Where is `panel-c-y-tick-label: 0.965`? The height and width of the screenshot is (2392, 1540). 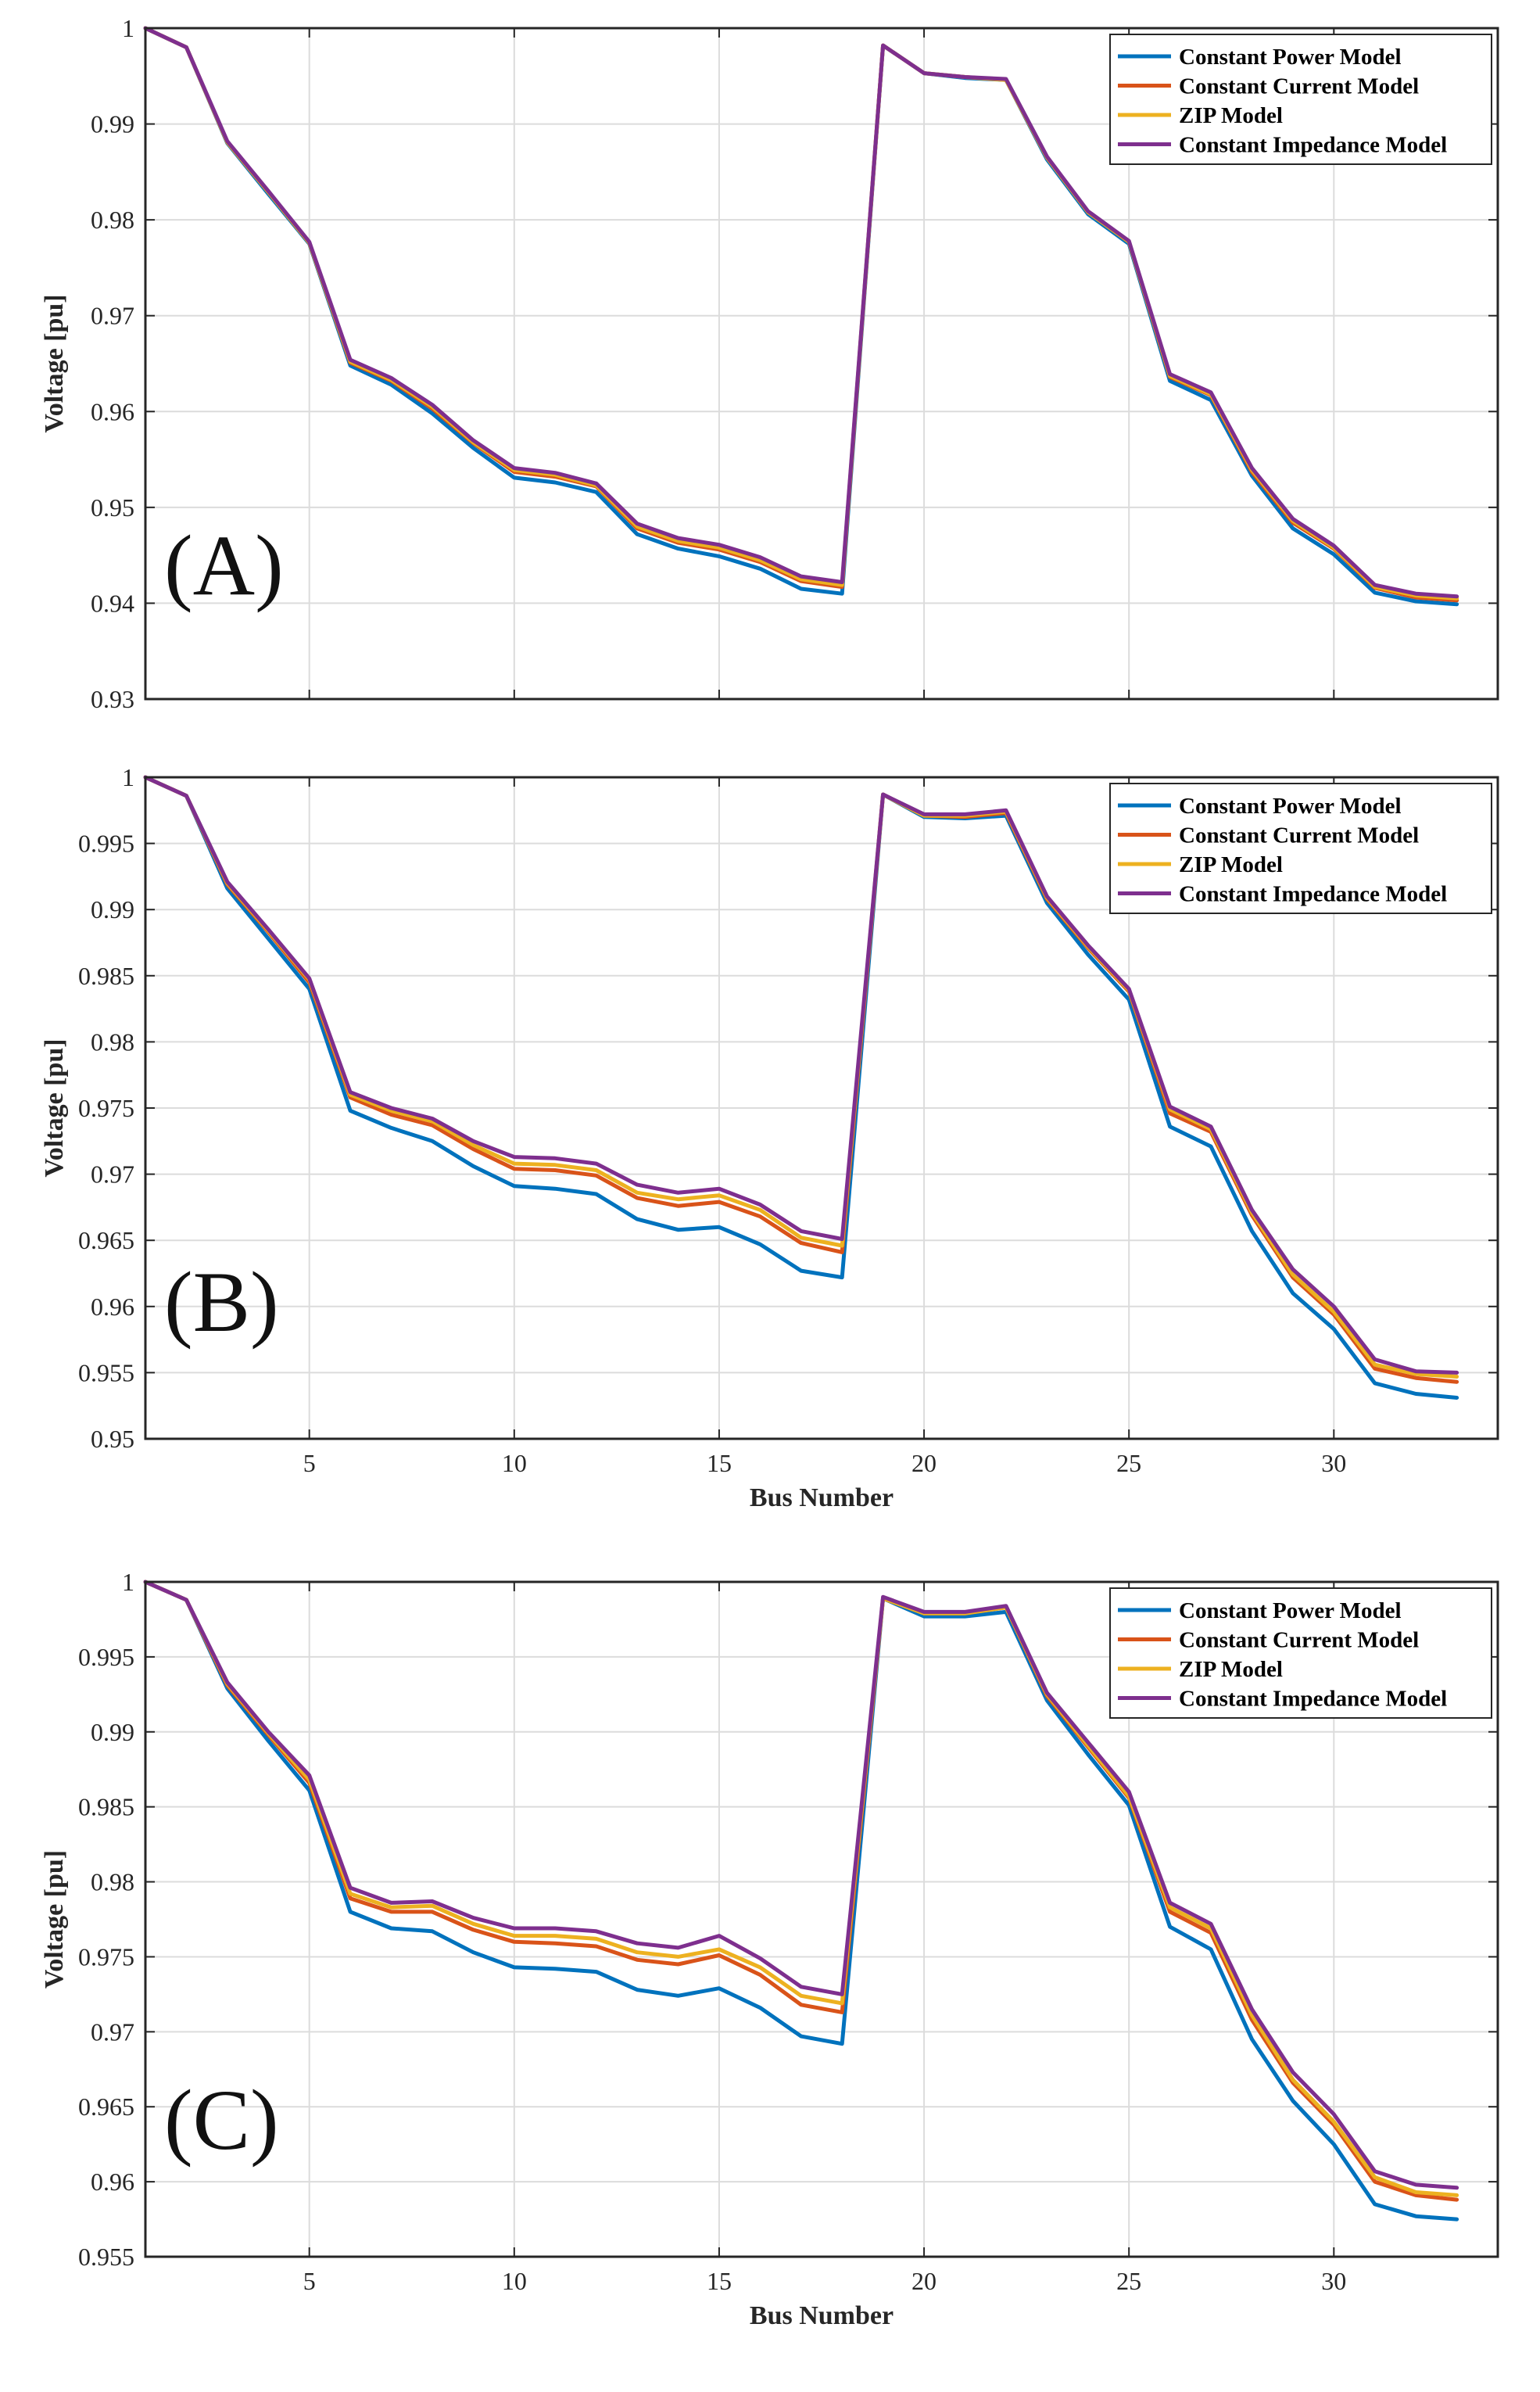 panel-c-y-tick-label: 0.965 is located at coordinates (106, 2107).